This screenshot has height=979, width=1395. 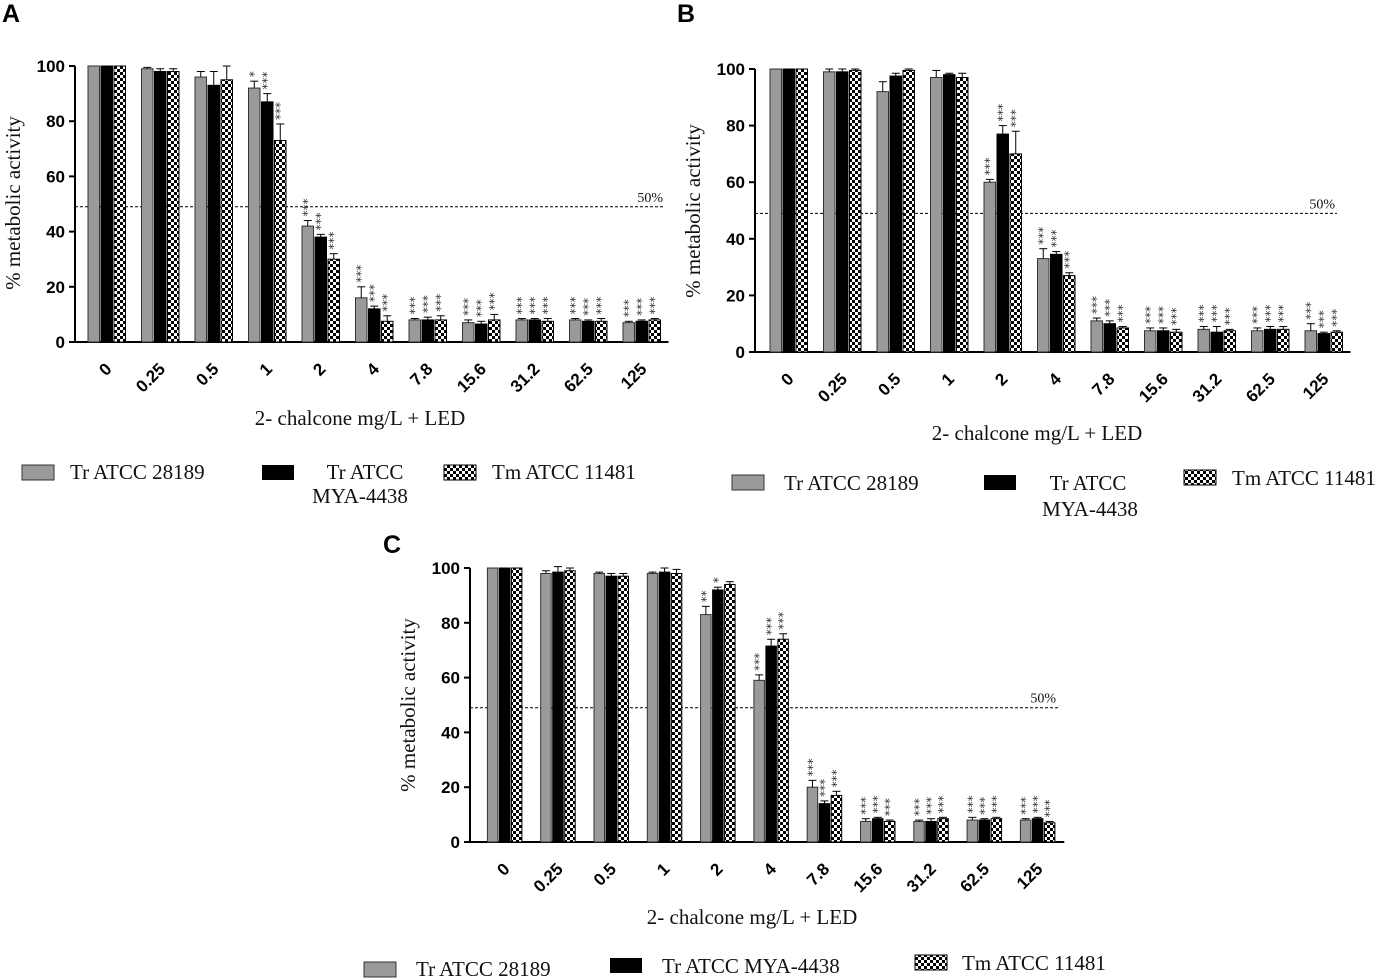 What do you see at coordinates (889, 384) in the screenshot?
I see `panel-b-x-tick-label: 0.5` at bounding box center [889, 384].